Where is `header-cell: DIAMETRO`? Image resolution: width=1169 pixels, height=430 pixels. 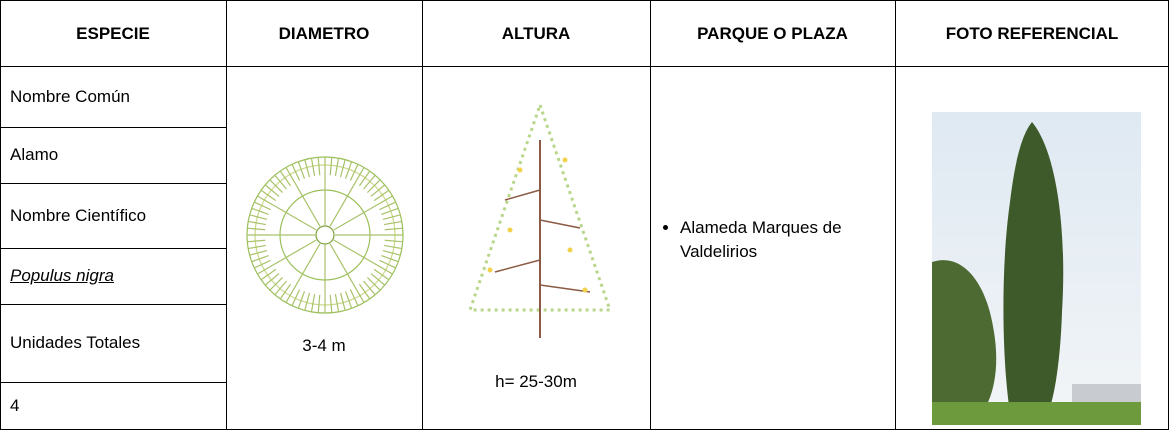
header-cell: DIAMETRO is located at coordinates (324, 33).